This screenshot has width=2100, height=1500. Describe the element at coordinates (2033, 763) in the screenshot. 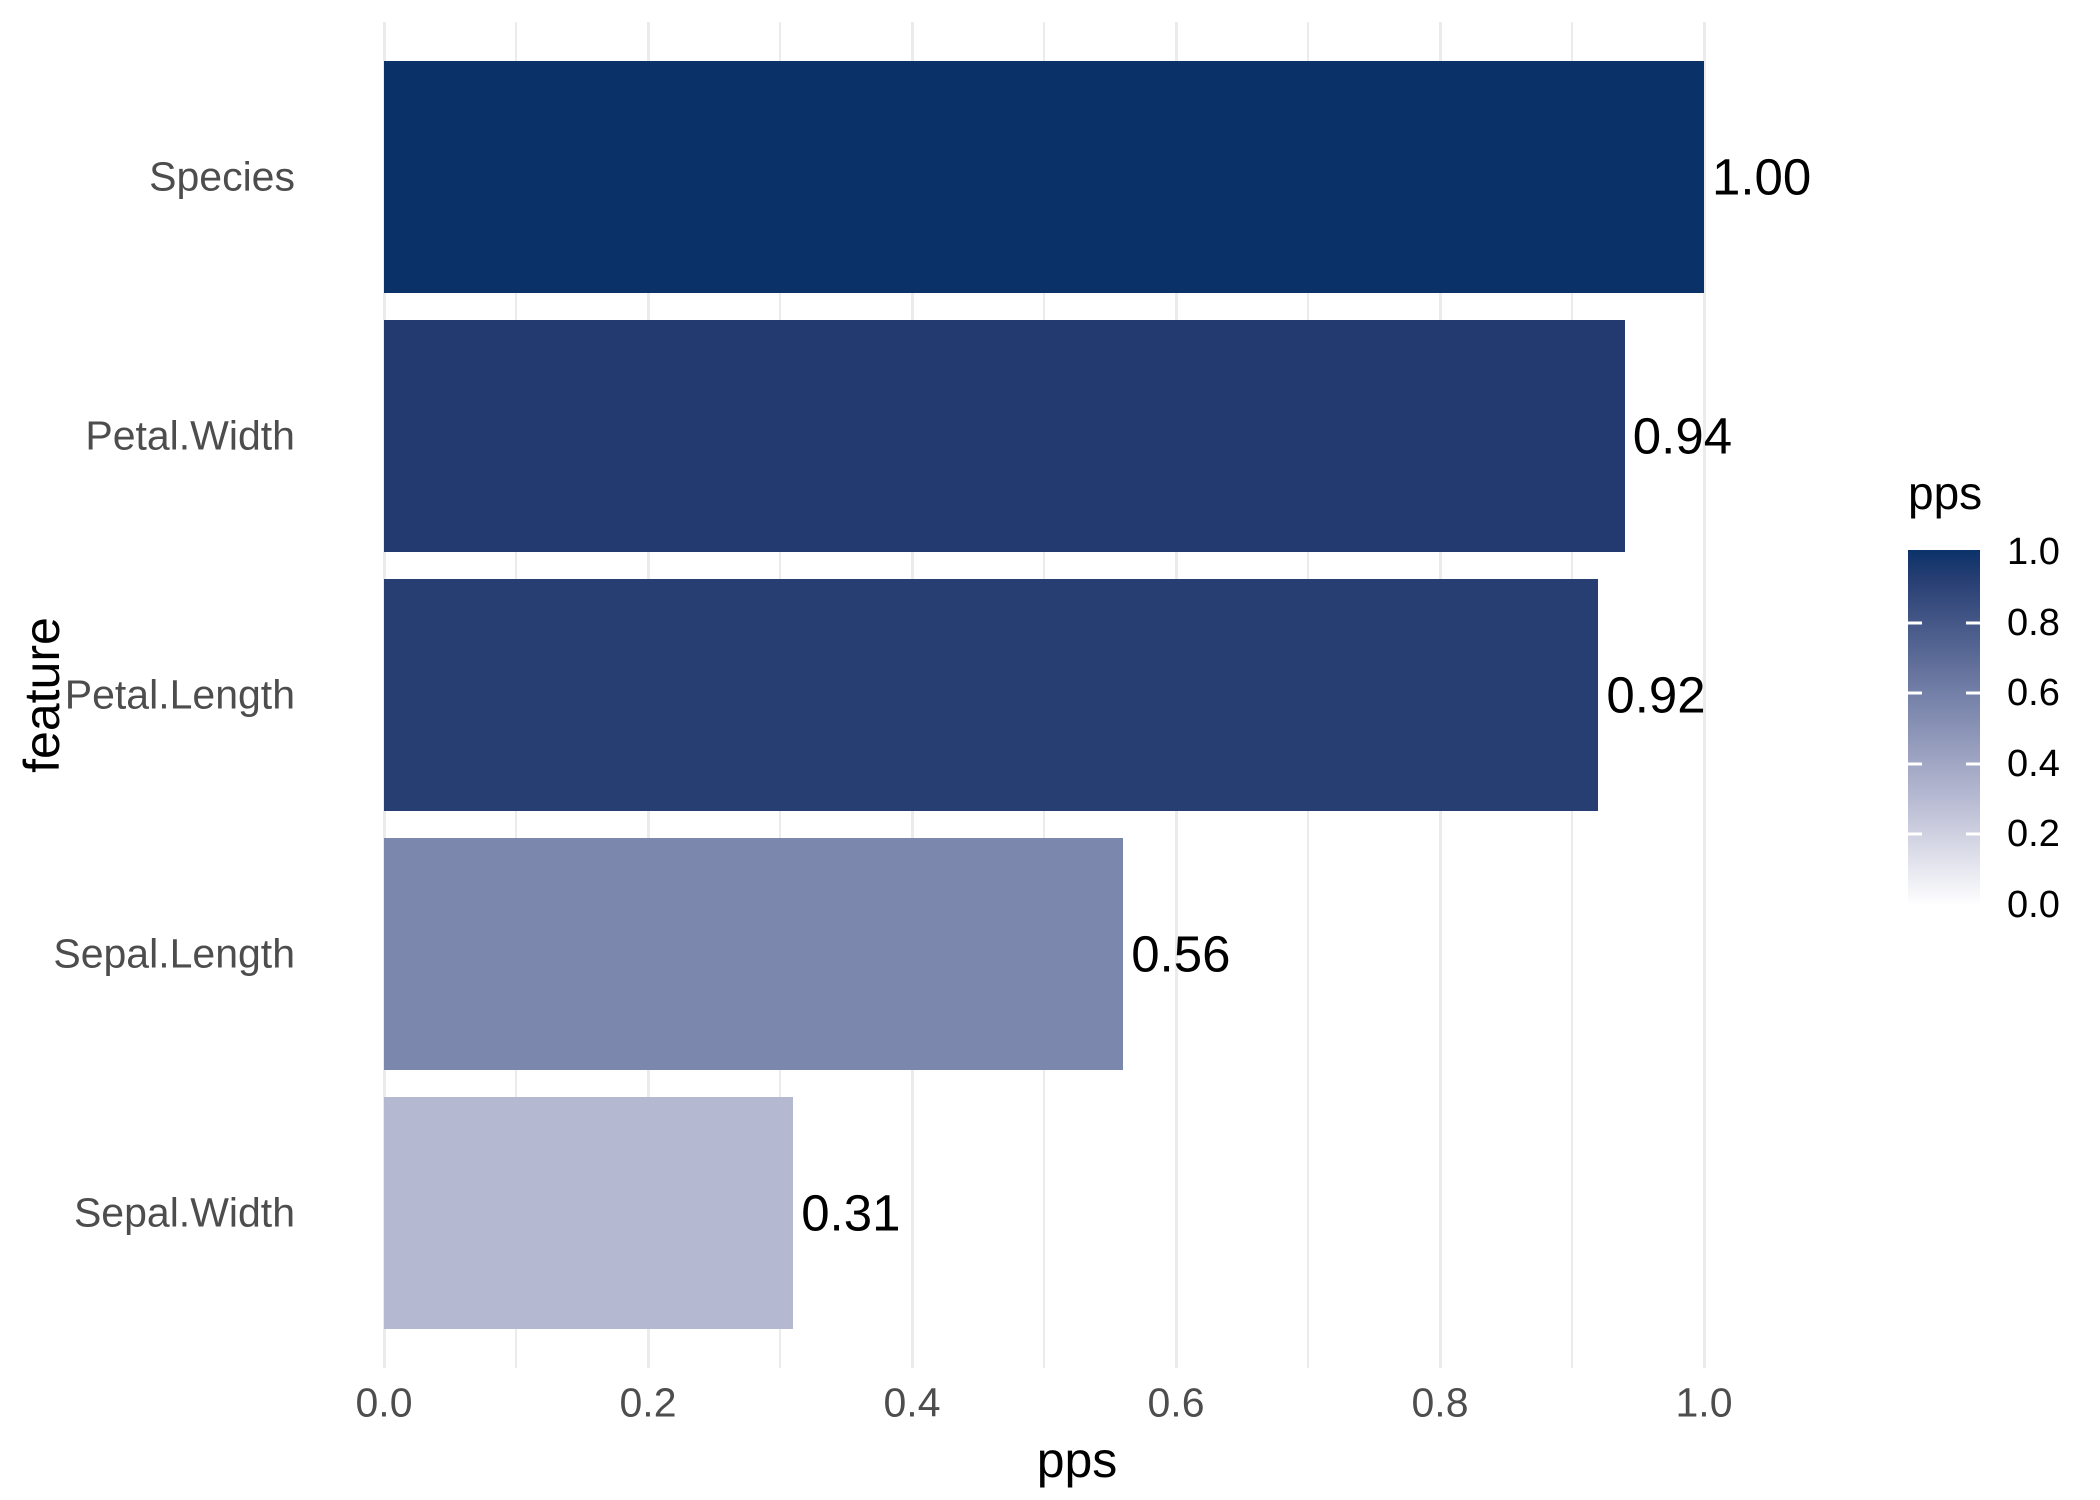

I see `legend-tick-label: 0.4` at that location.